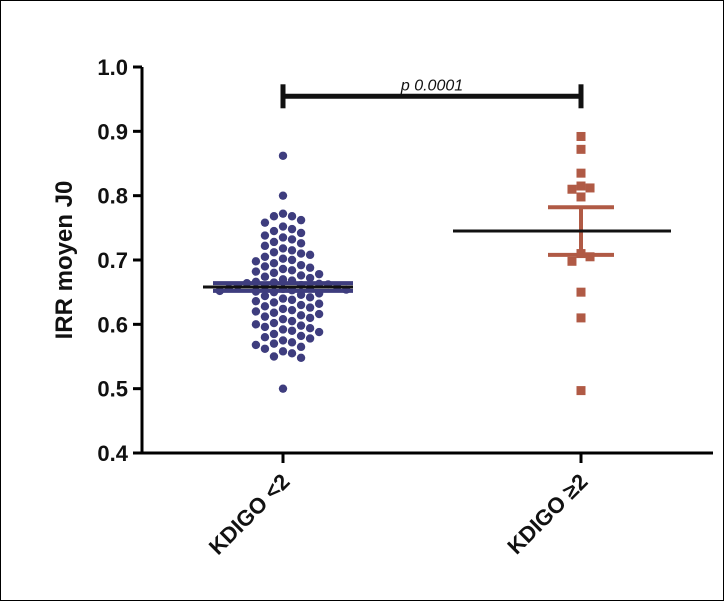 Image resolution: width=724 pixels, height=601 pixels. Describe the element at coordinates (112, 324) in the screenshot. I see `y-tick-label: 0.6` at that location.